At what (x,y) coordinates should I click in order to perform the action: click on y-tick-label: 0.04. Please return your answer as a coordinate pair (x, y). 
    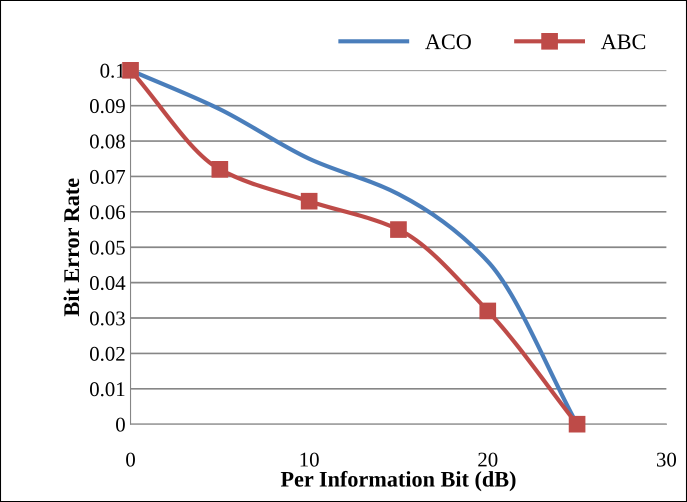
    Looking at the image, I should click on (108, 283).